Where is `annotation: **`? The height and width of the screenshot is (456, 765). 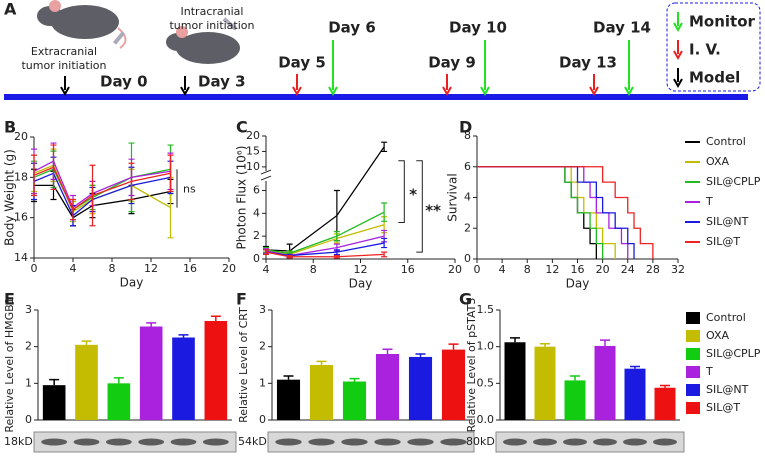
annotation: ** is located at coordinates (433, 211).